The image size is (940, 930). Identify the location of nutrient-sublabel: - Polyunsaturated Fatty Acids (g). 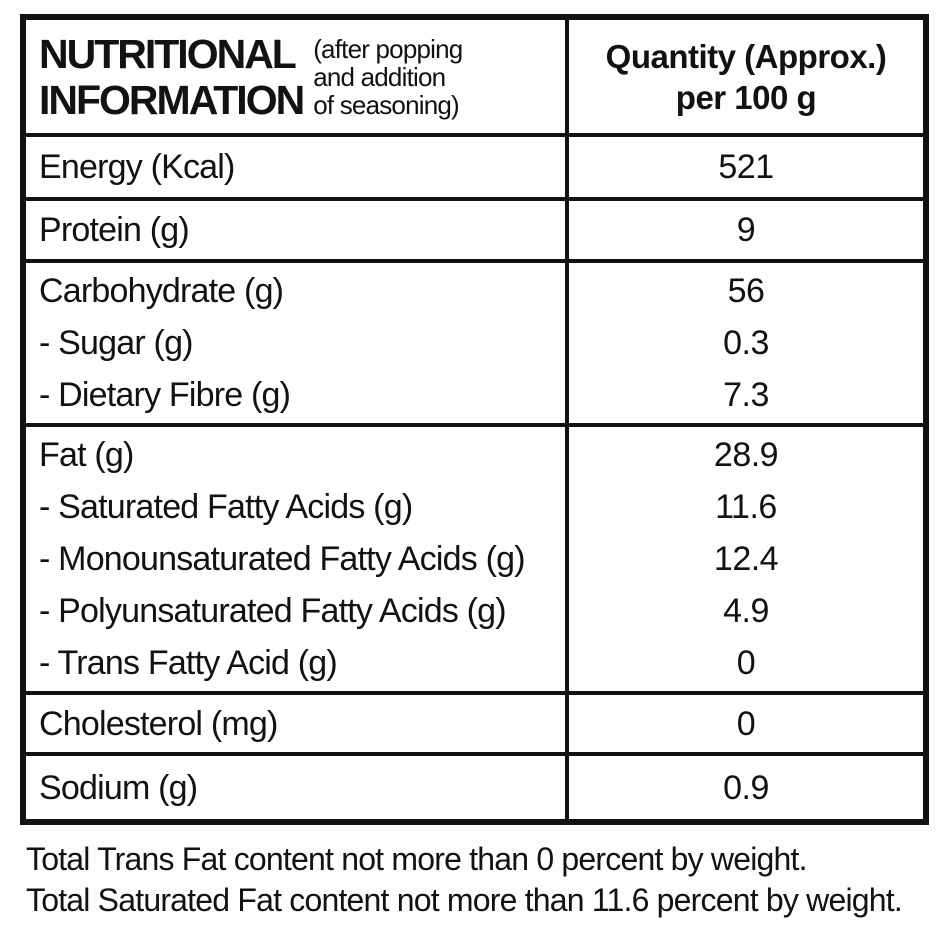
(273, 611).